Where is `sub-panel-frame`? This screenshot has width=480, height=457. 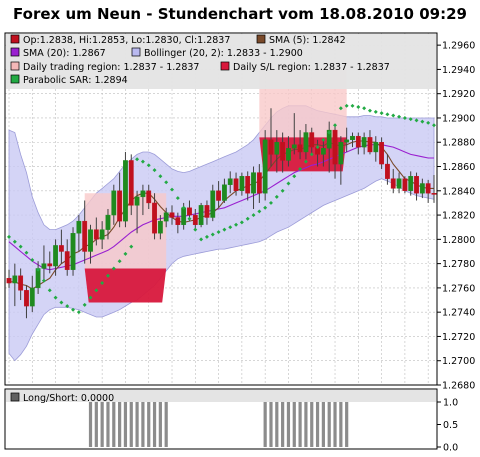 sub-panel-frame is located at coordinates (221, 419).